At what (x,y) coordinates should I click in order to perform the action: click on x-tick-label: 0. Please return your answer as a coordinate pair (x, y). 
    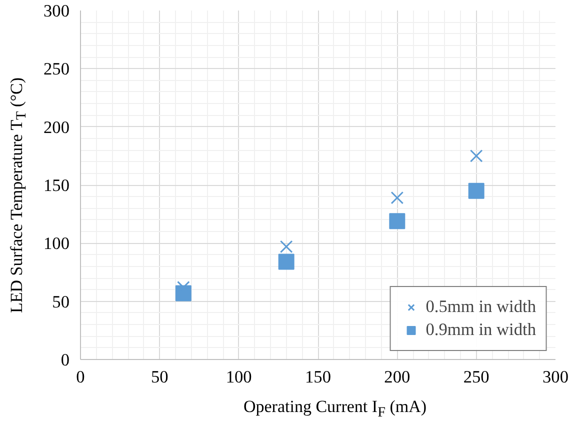
    Looking at the image, I should click on (80, 377).